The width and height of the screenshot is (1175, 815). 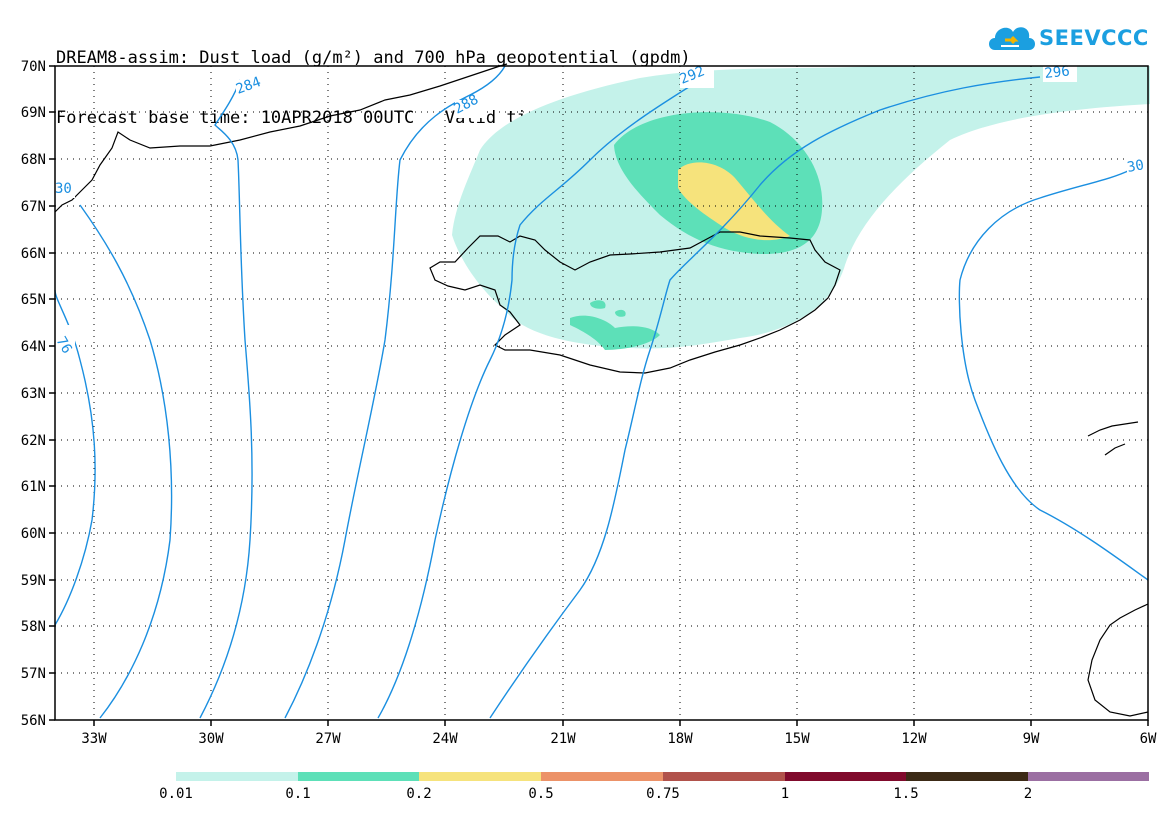 What do you see at coordinates (33, 674) in the screenshot?
I see `lat-label: 57N` at bounding box center [33, 674].